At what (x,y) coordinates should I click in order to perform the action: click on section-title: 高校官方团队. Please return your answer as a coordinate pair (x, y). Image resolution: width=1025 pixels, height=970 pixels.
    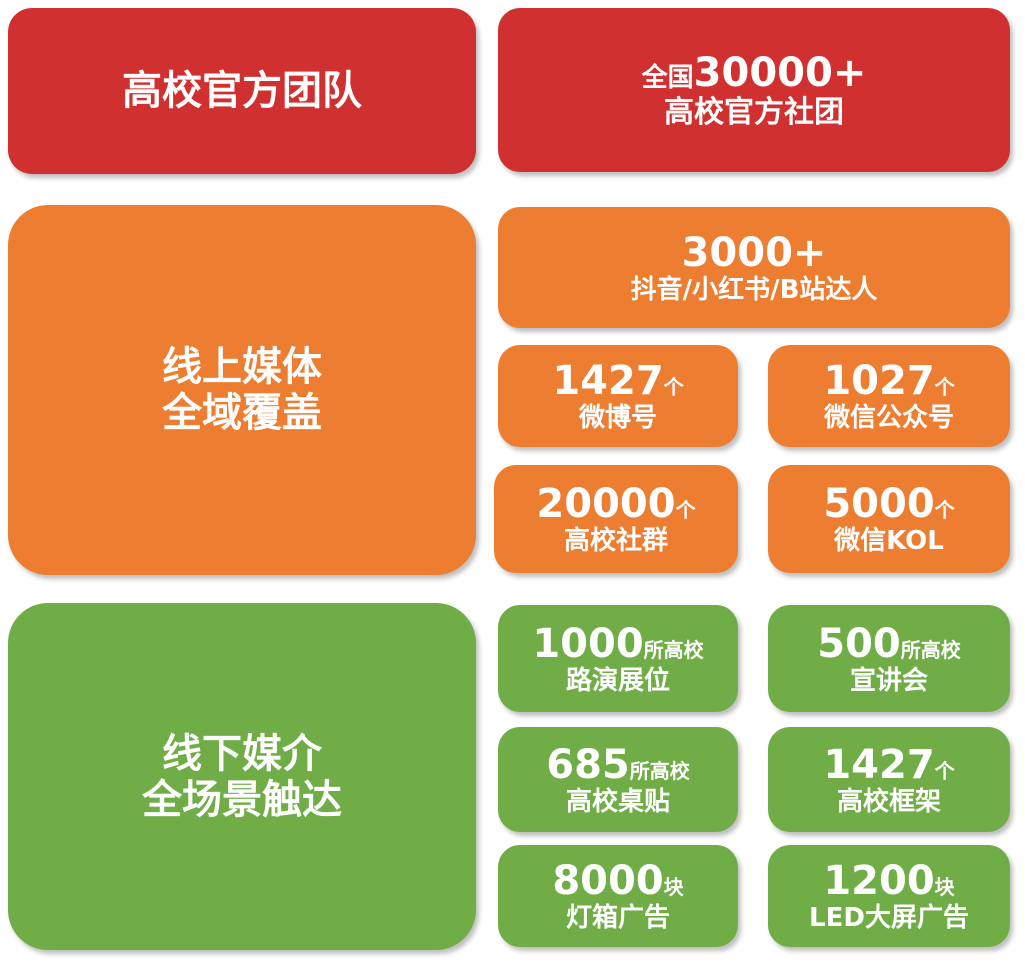
    Looking at the image, I should click on (242, 91).